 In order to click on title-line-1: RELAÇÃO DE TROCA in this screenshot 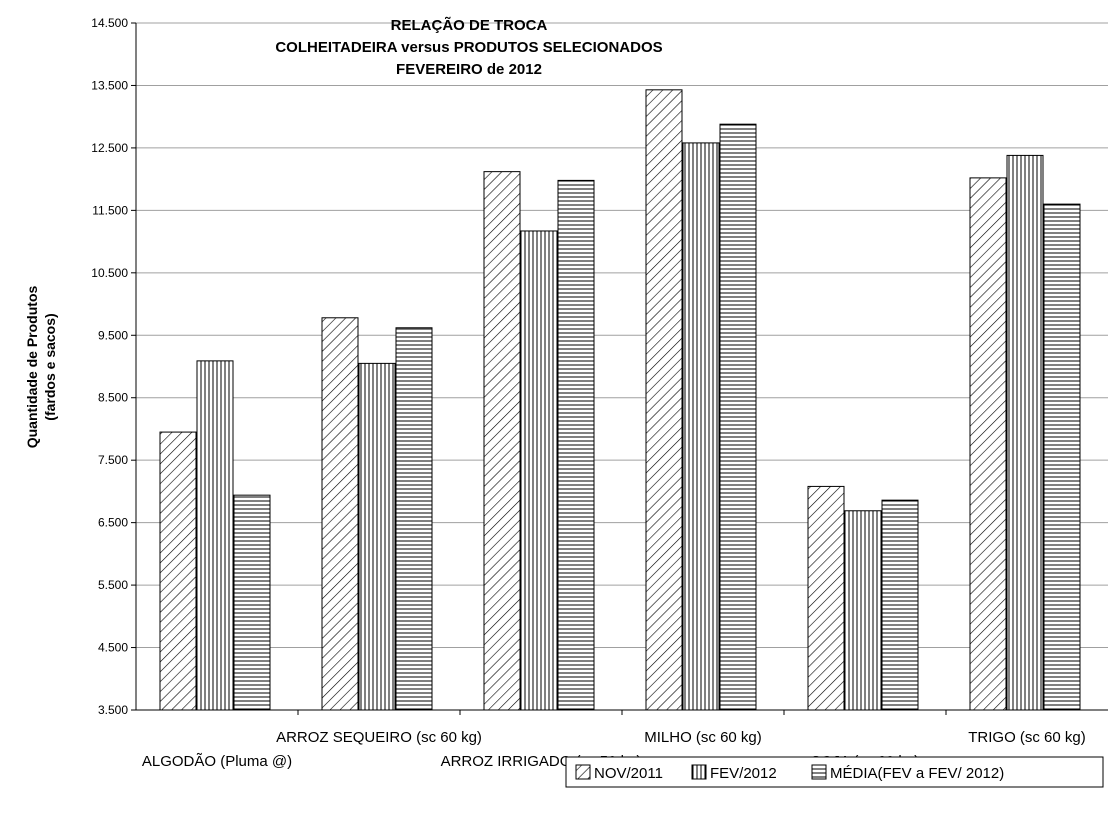, I will do `click(469, 25)`.